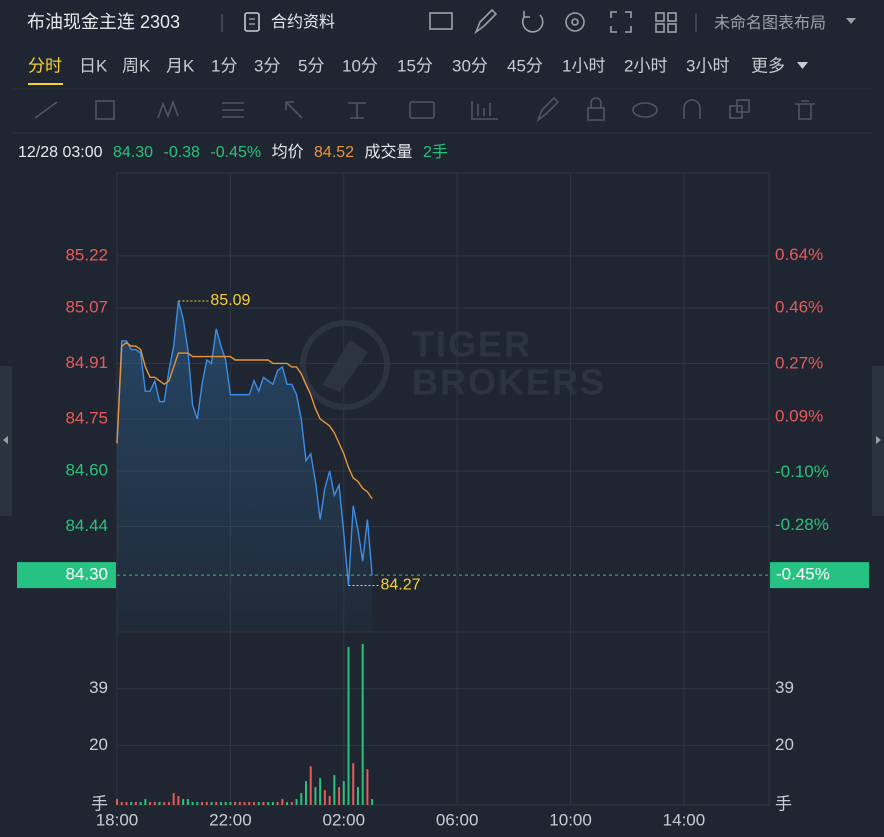 Image resolution: width=884 pixels, height=837 pixels. I want to click on tool-brush, so click(548, 109).